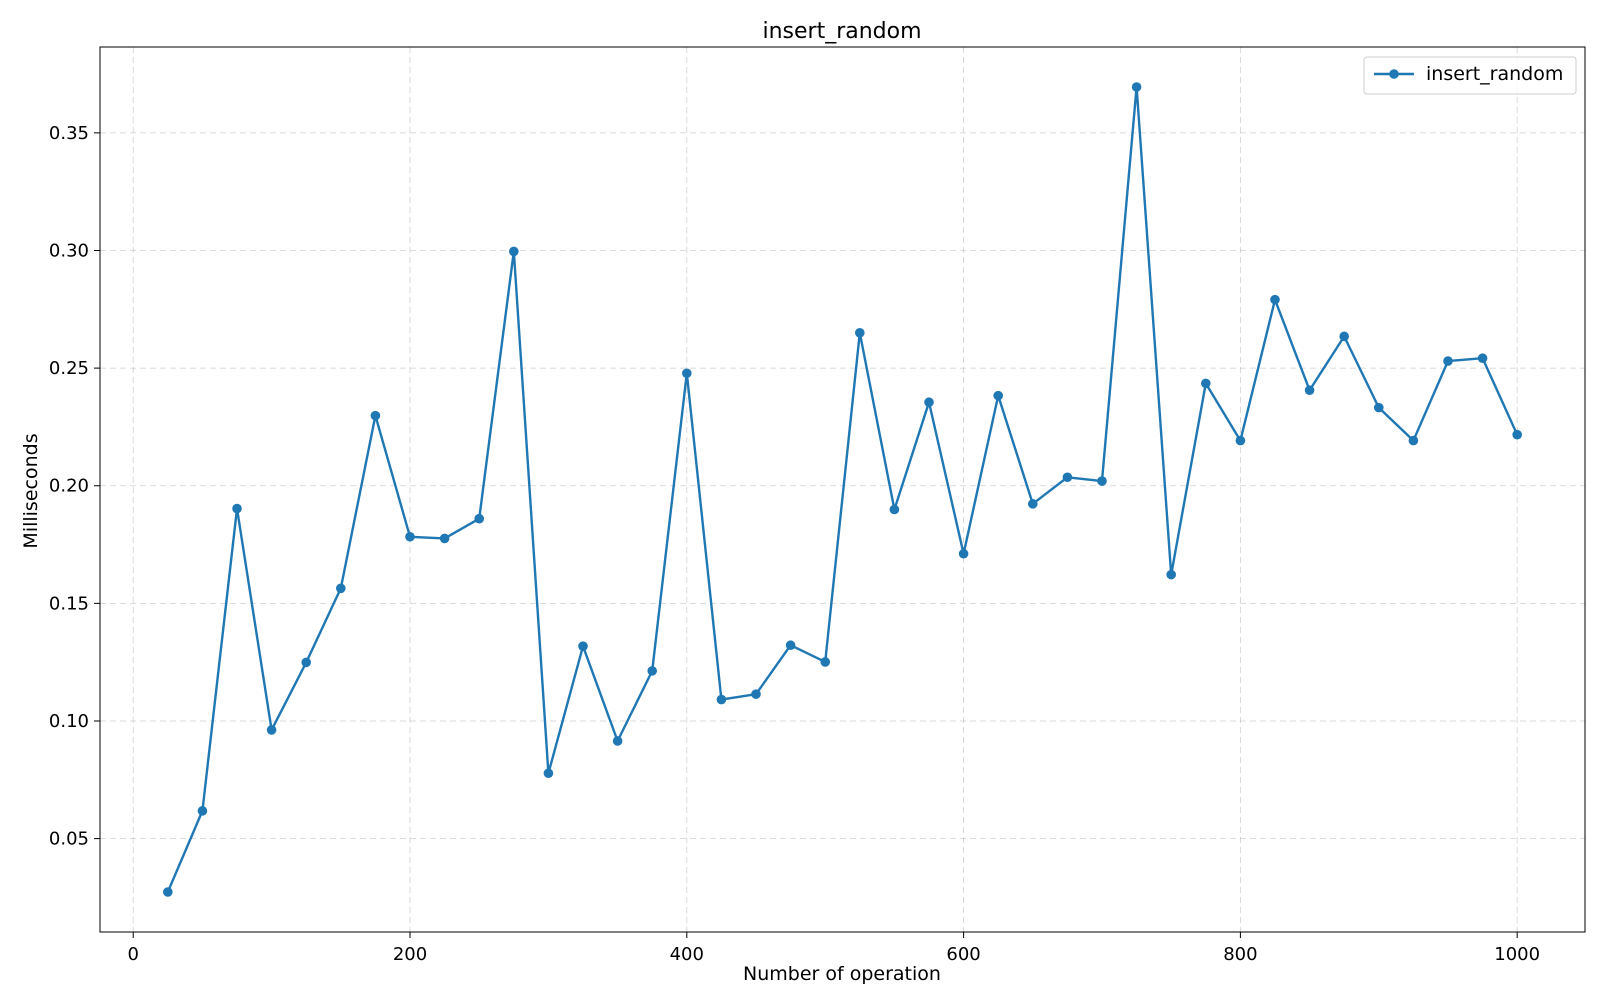  What do you see at coordinates (1240, 954) in the screenshot?
I see `x-tick-label: 800` at bounding box center [1240, 954].